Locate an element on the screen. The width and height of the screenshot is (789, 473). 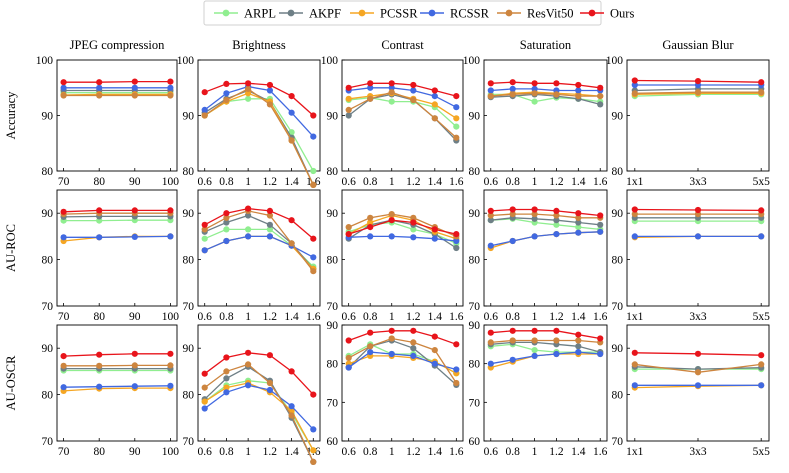
x-tick-label: 1.4 is located at coordinates (578, 452).